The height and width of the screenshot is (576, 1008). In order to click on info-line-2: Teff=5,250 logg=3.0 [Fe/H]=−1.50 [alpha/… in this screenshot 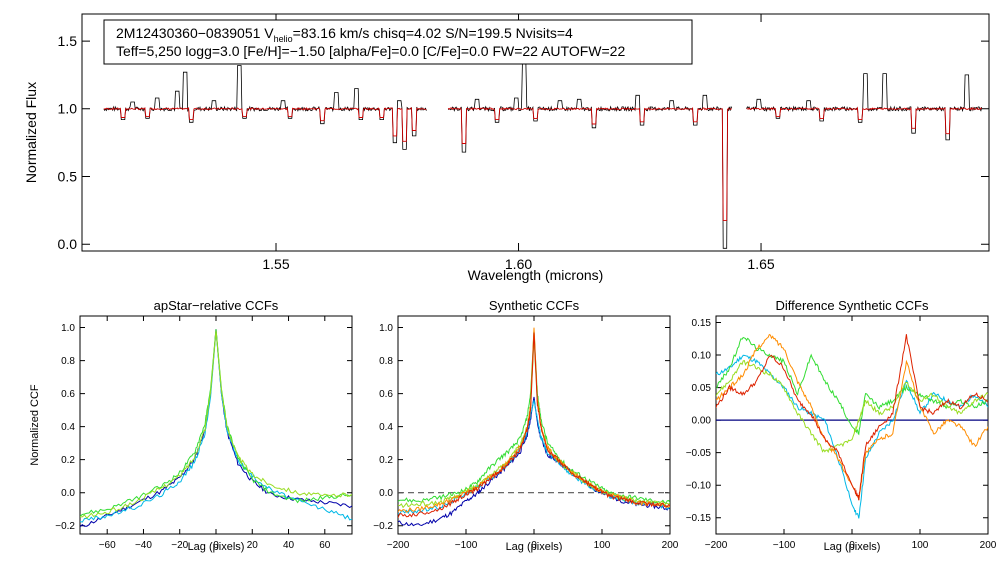, I will do `click(370, 51)`.